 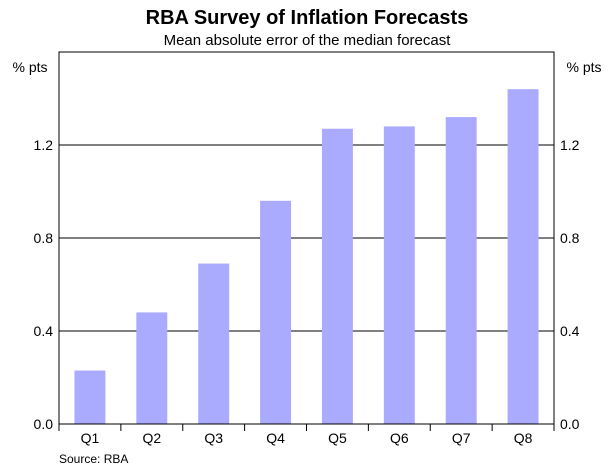 I want to click on x-tick-label: Q1, so click(x=90, y=438).